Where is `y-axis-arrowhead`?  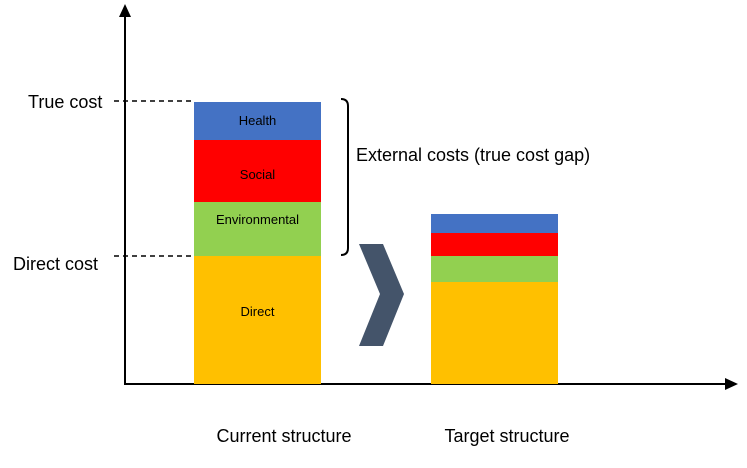 y-axis-arrowhead is located at coordinates (125, 10).